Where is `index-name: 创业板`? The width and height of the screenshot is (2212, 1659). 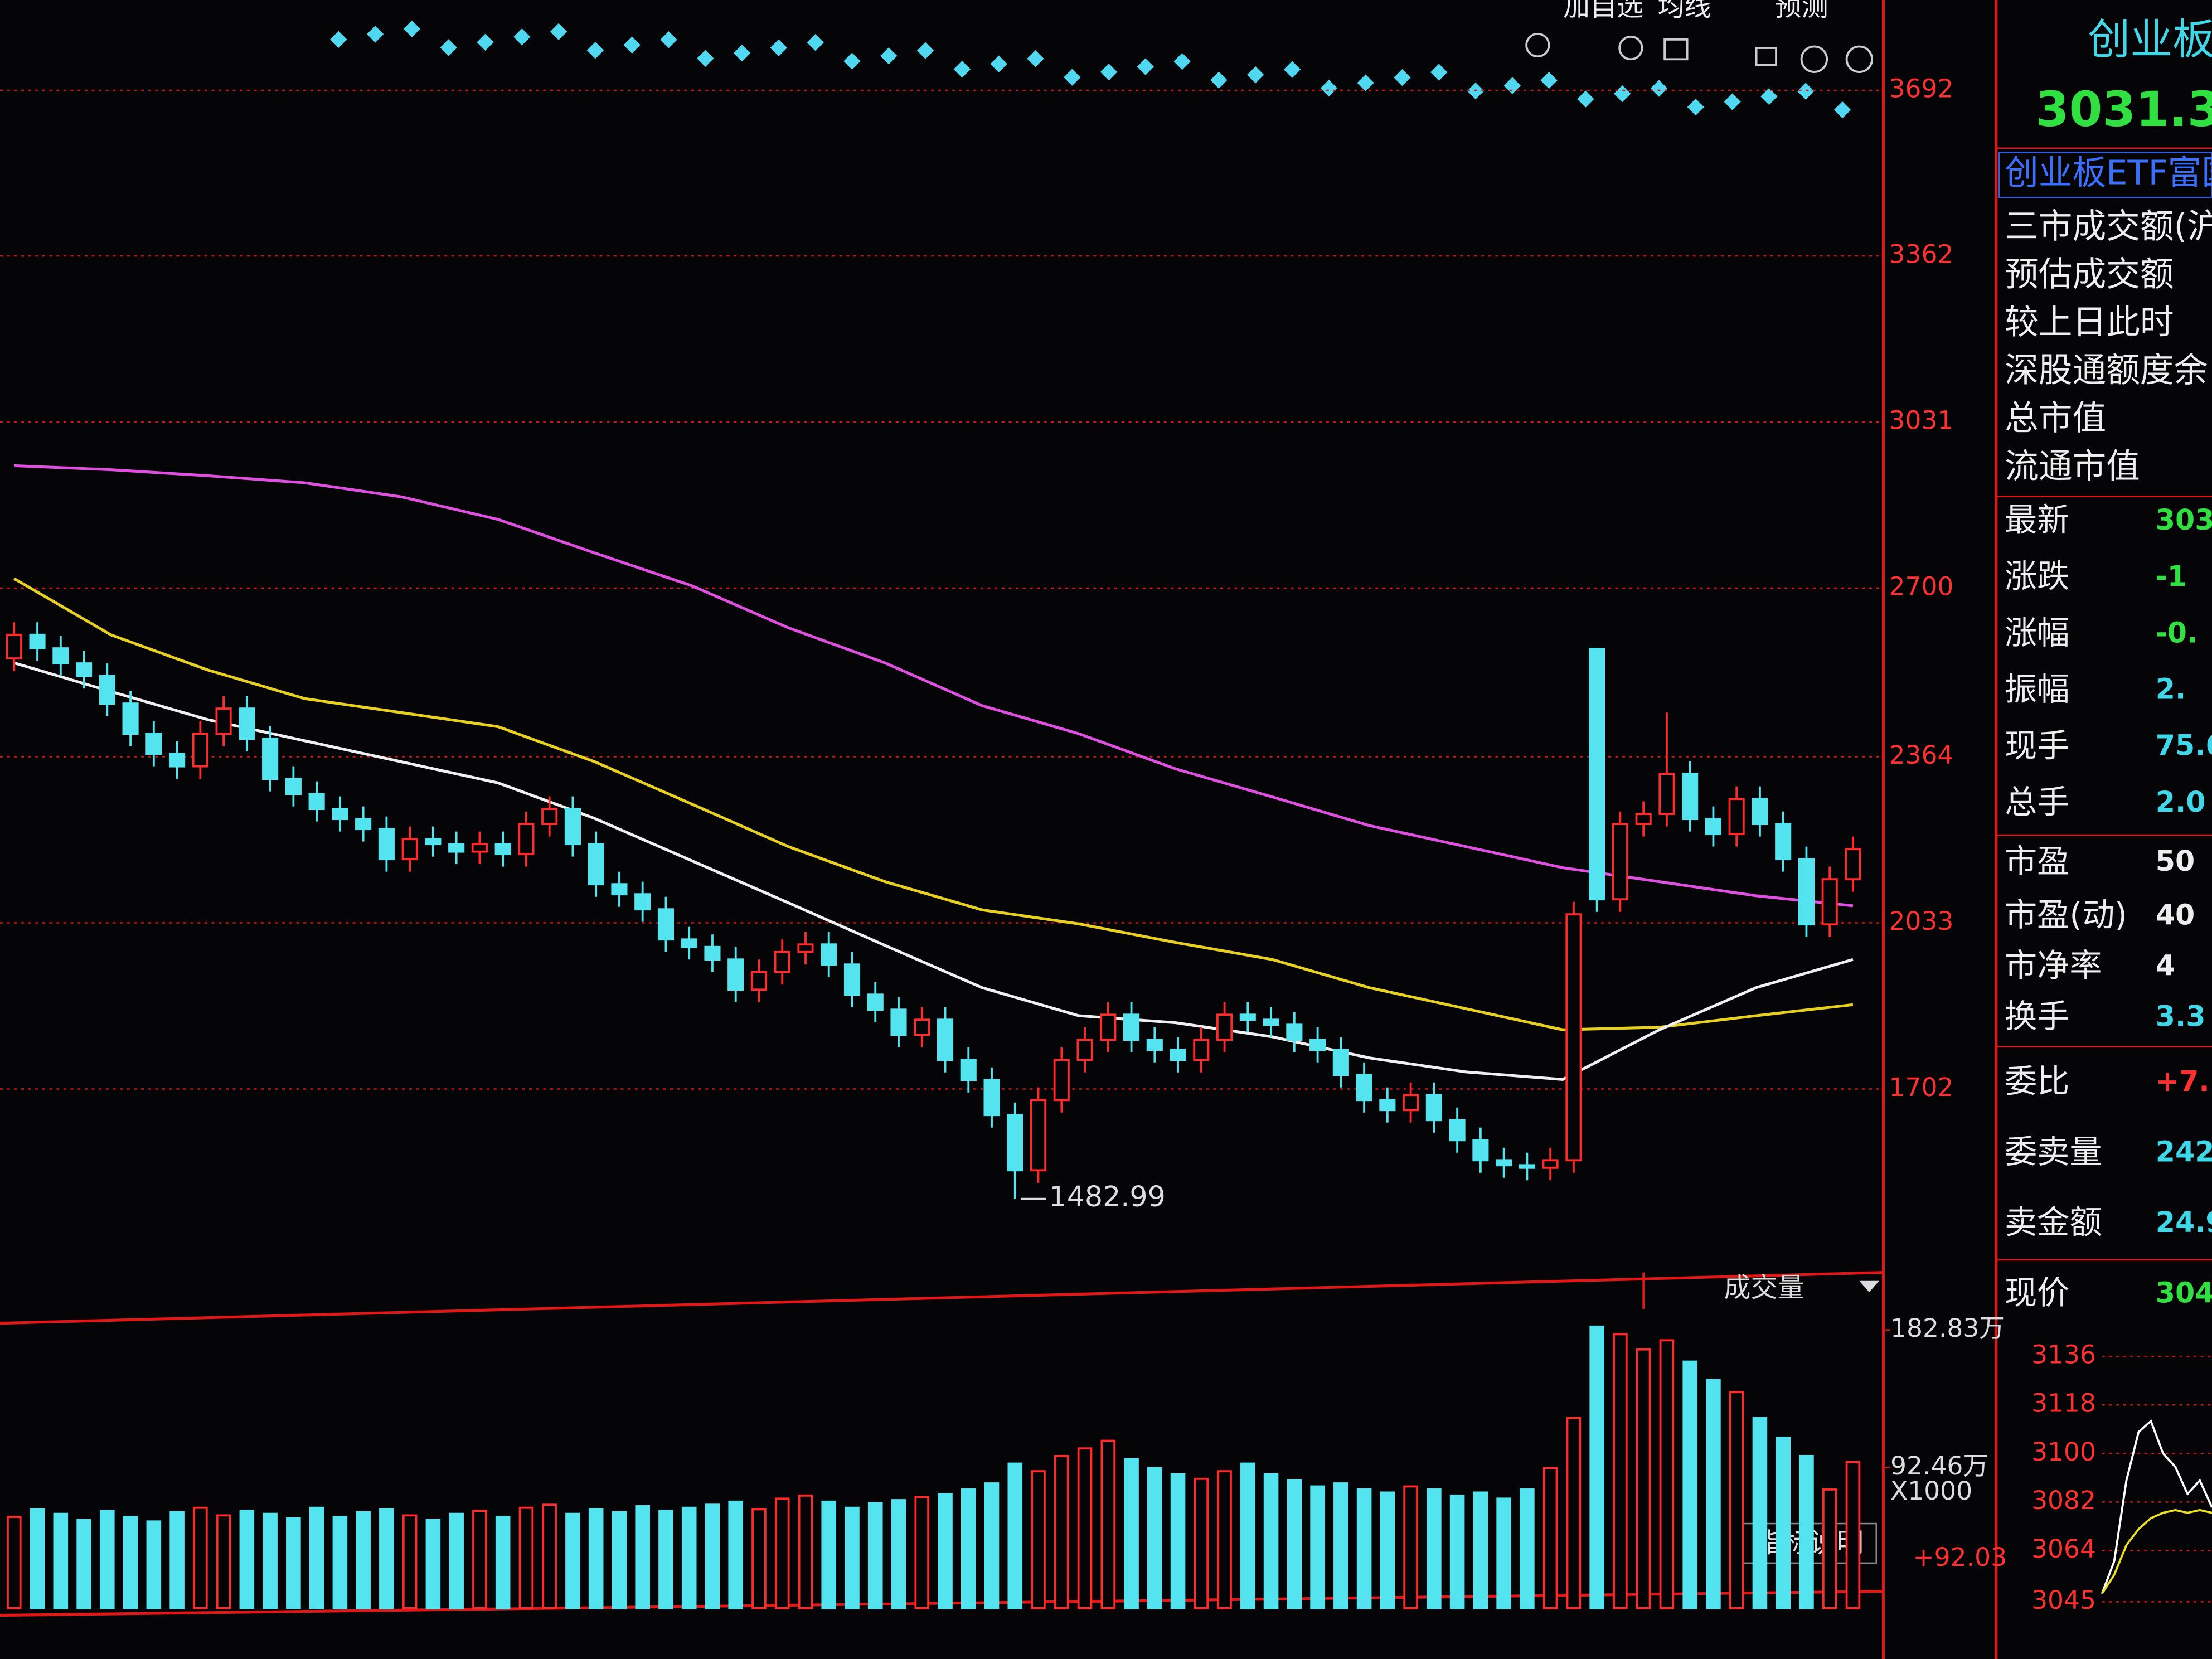
index-name: 创业板 is located at coordinates (2150, 40).